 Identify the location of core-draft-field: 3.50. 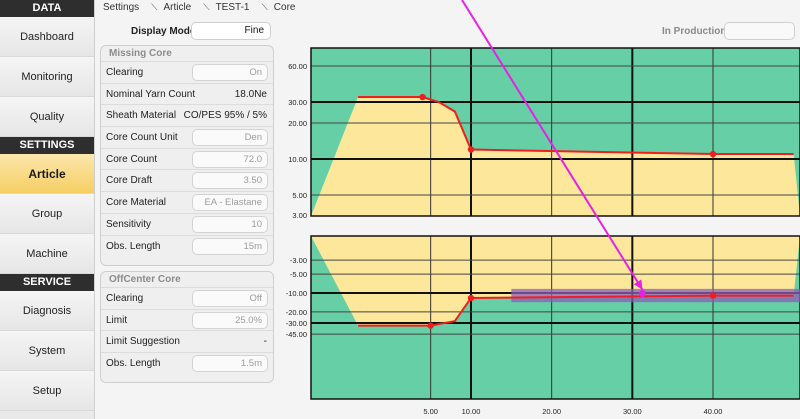
(230, 181).